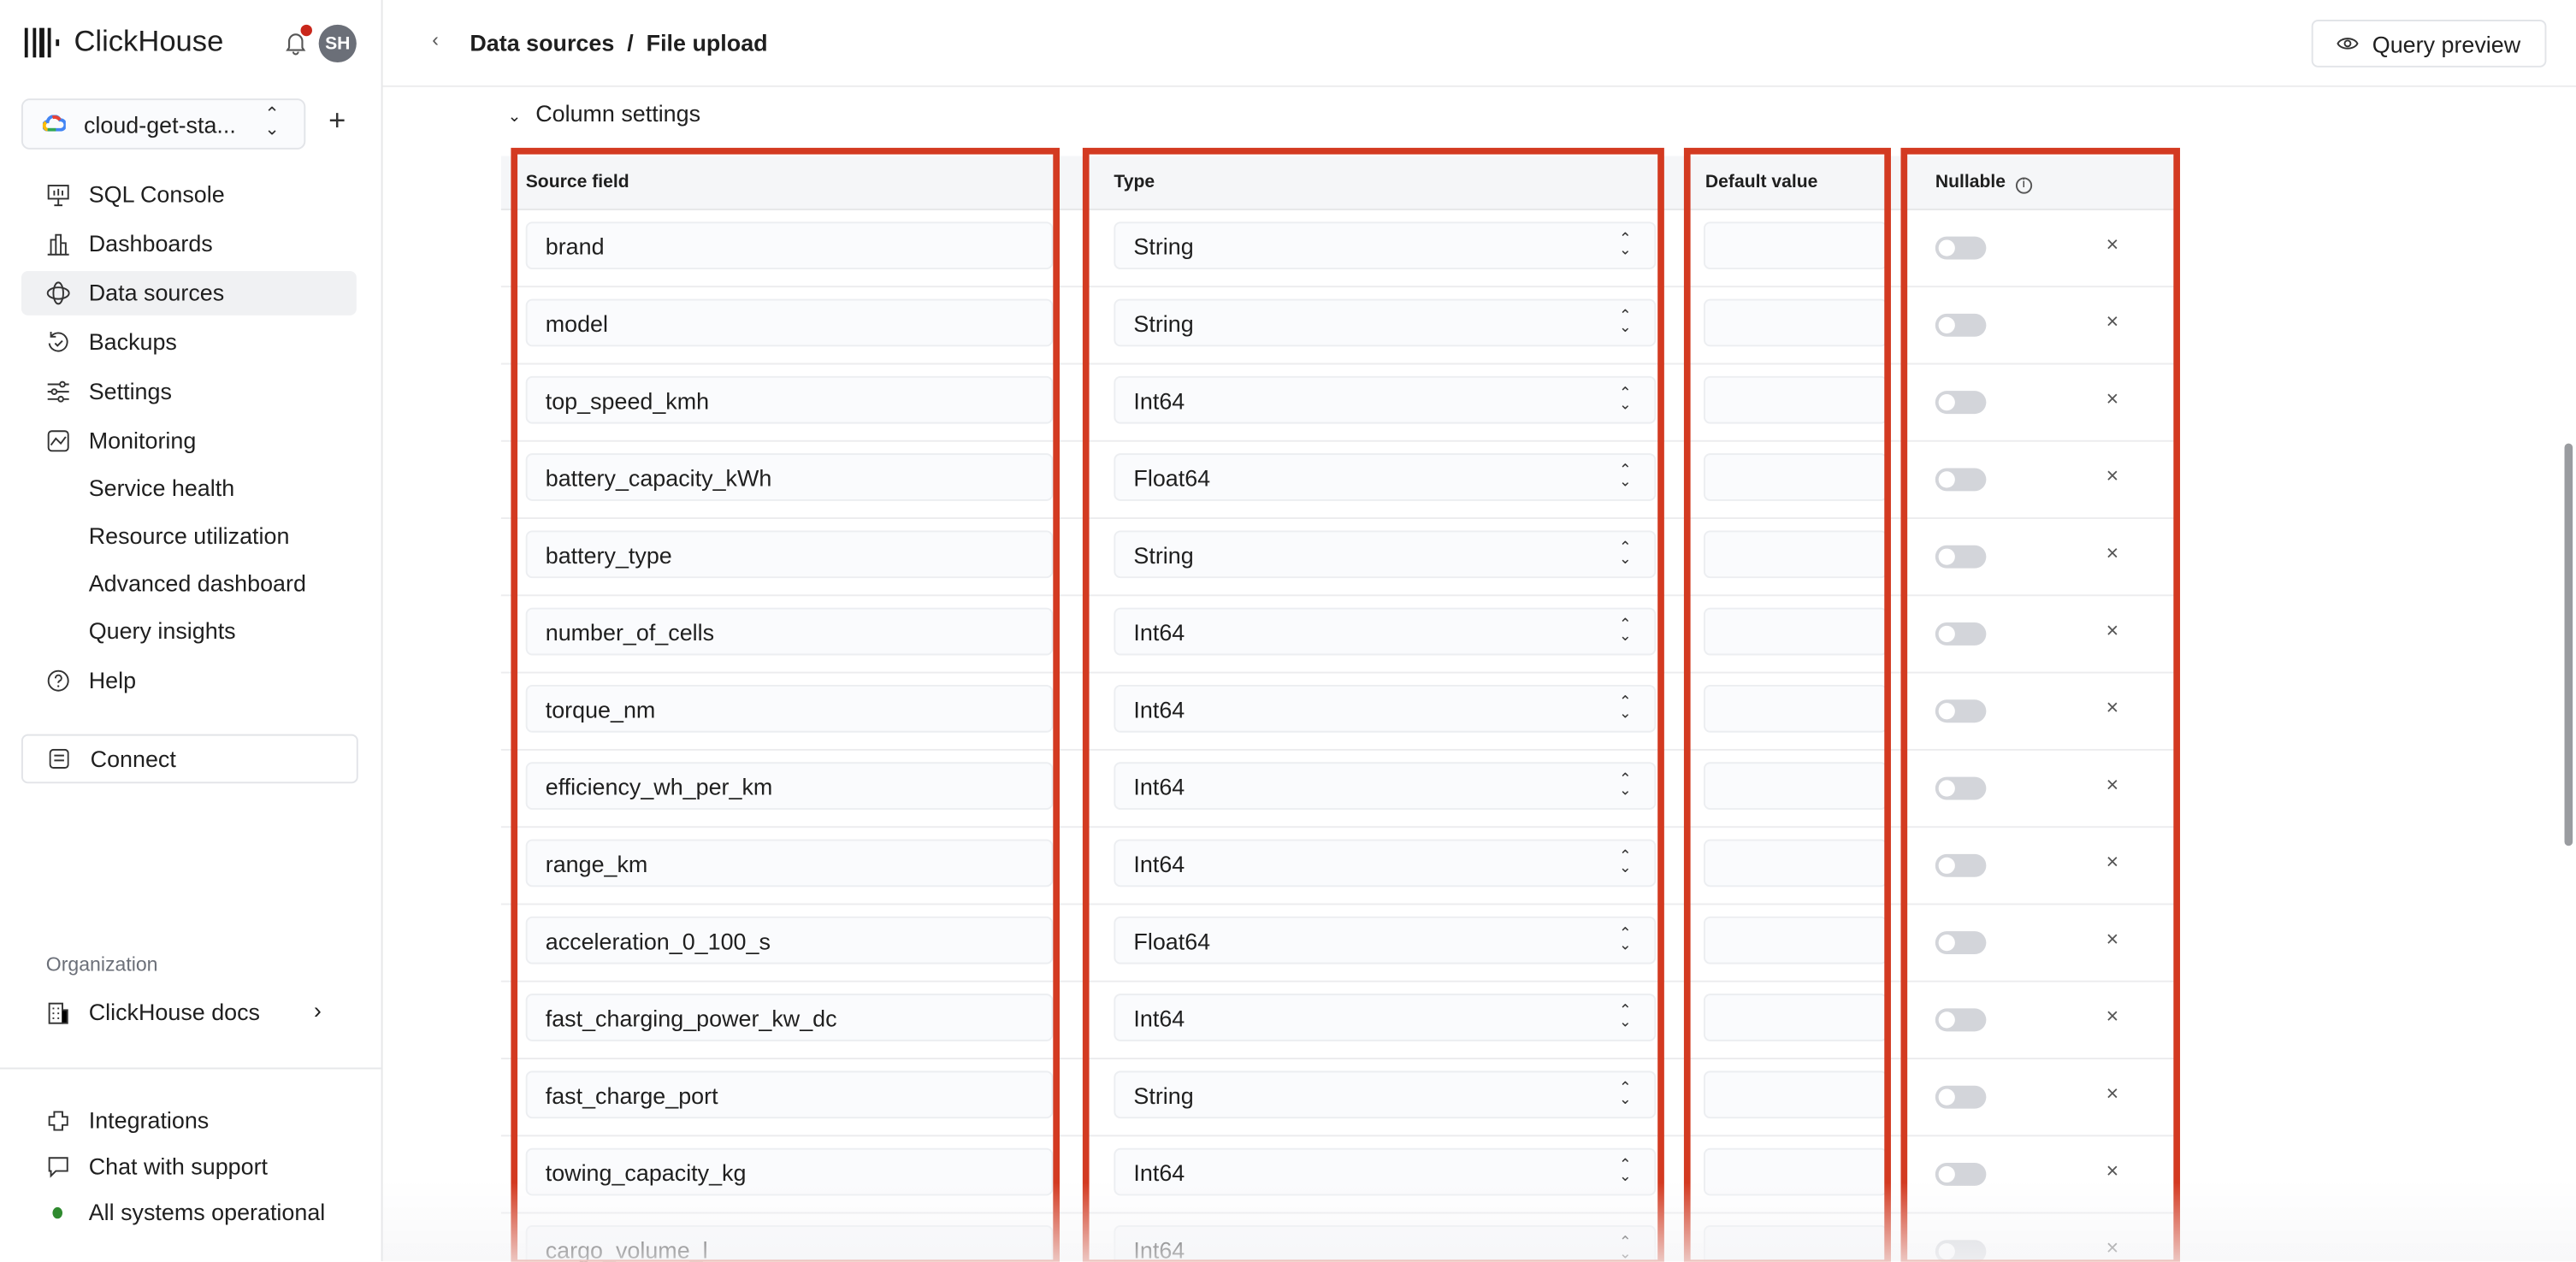  I want to click on sidebar-item-sql-console: SQL Console, so click(189, 195).